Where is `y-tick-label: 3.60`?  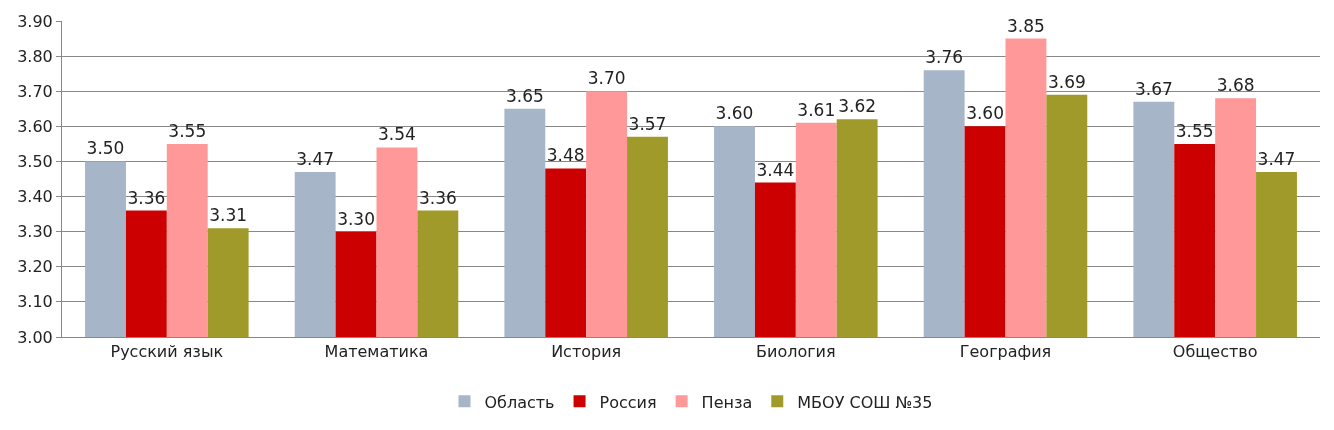 y-tick-label: 3.60 is located at coordinates (35, 126).